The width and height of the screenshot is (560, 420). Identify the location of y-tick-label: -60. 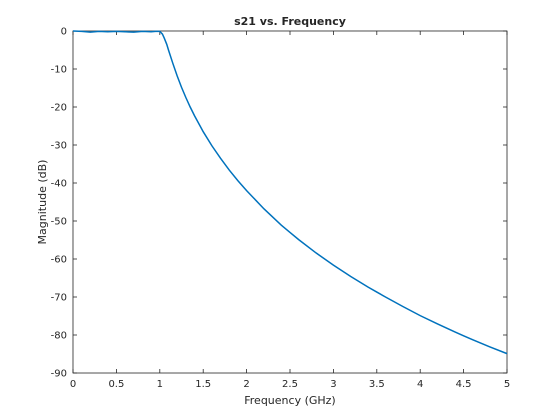
(59, 260).